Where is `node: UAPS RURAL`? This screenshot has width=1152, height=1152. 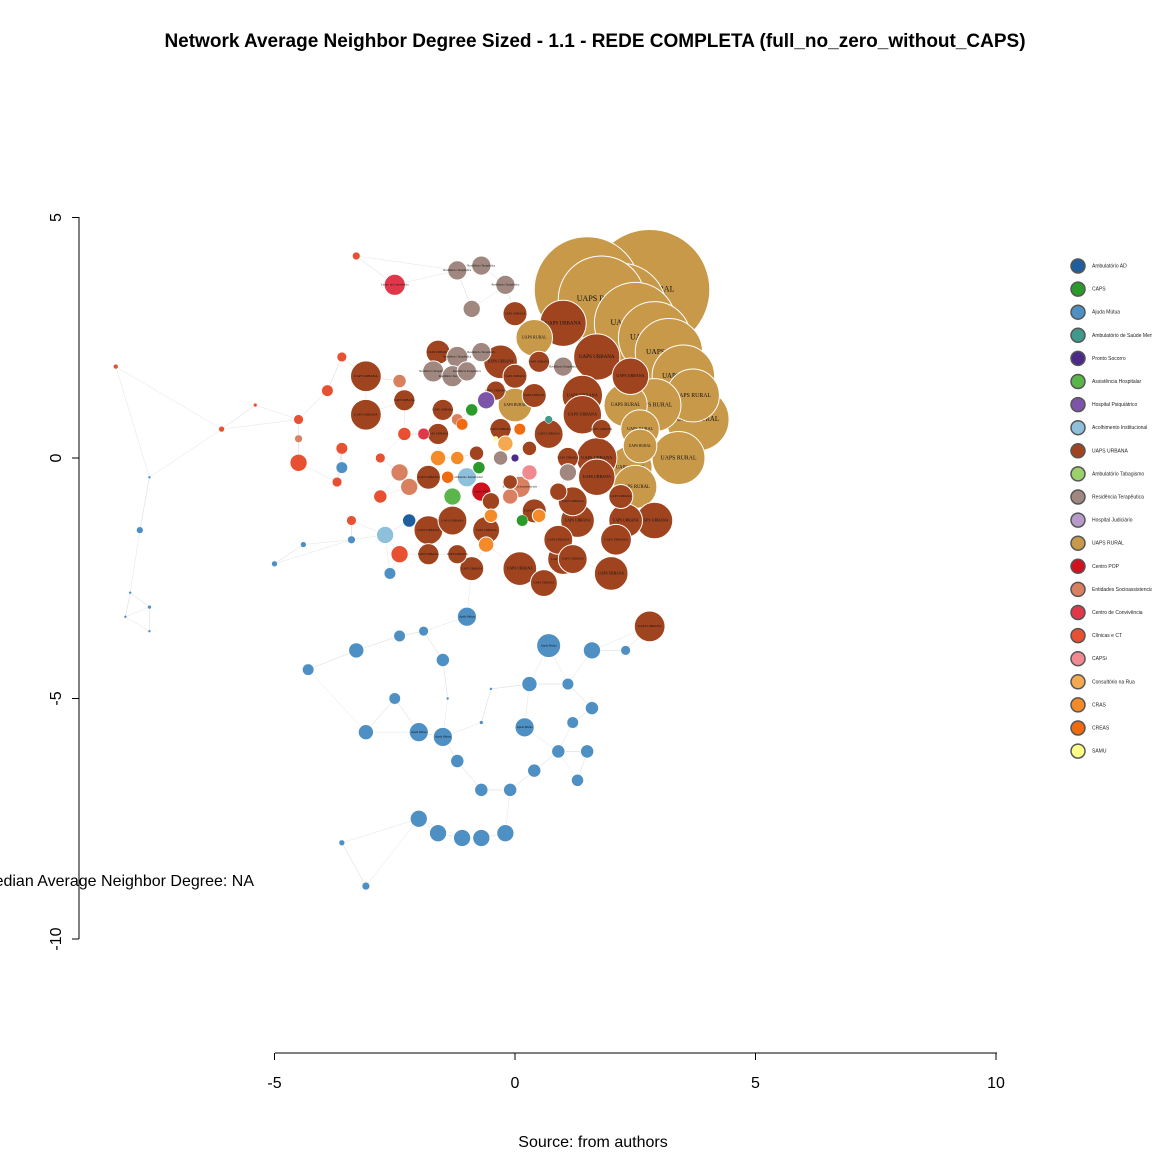 node: UAPS RURAL is located at coordinates (534, 337).